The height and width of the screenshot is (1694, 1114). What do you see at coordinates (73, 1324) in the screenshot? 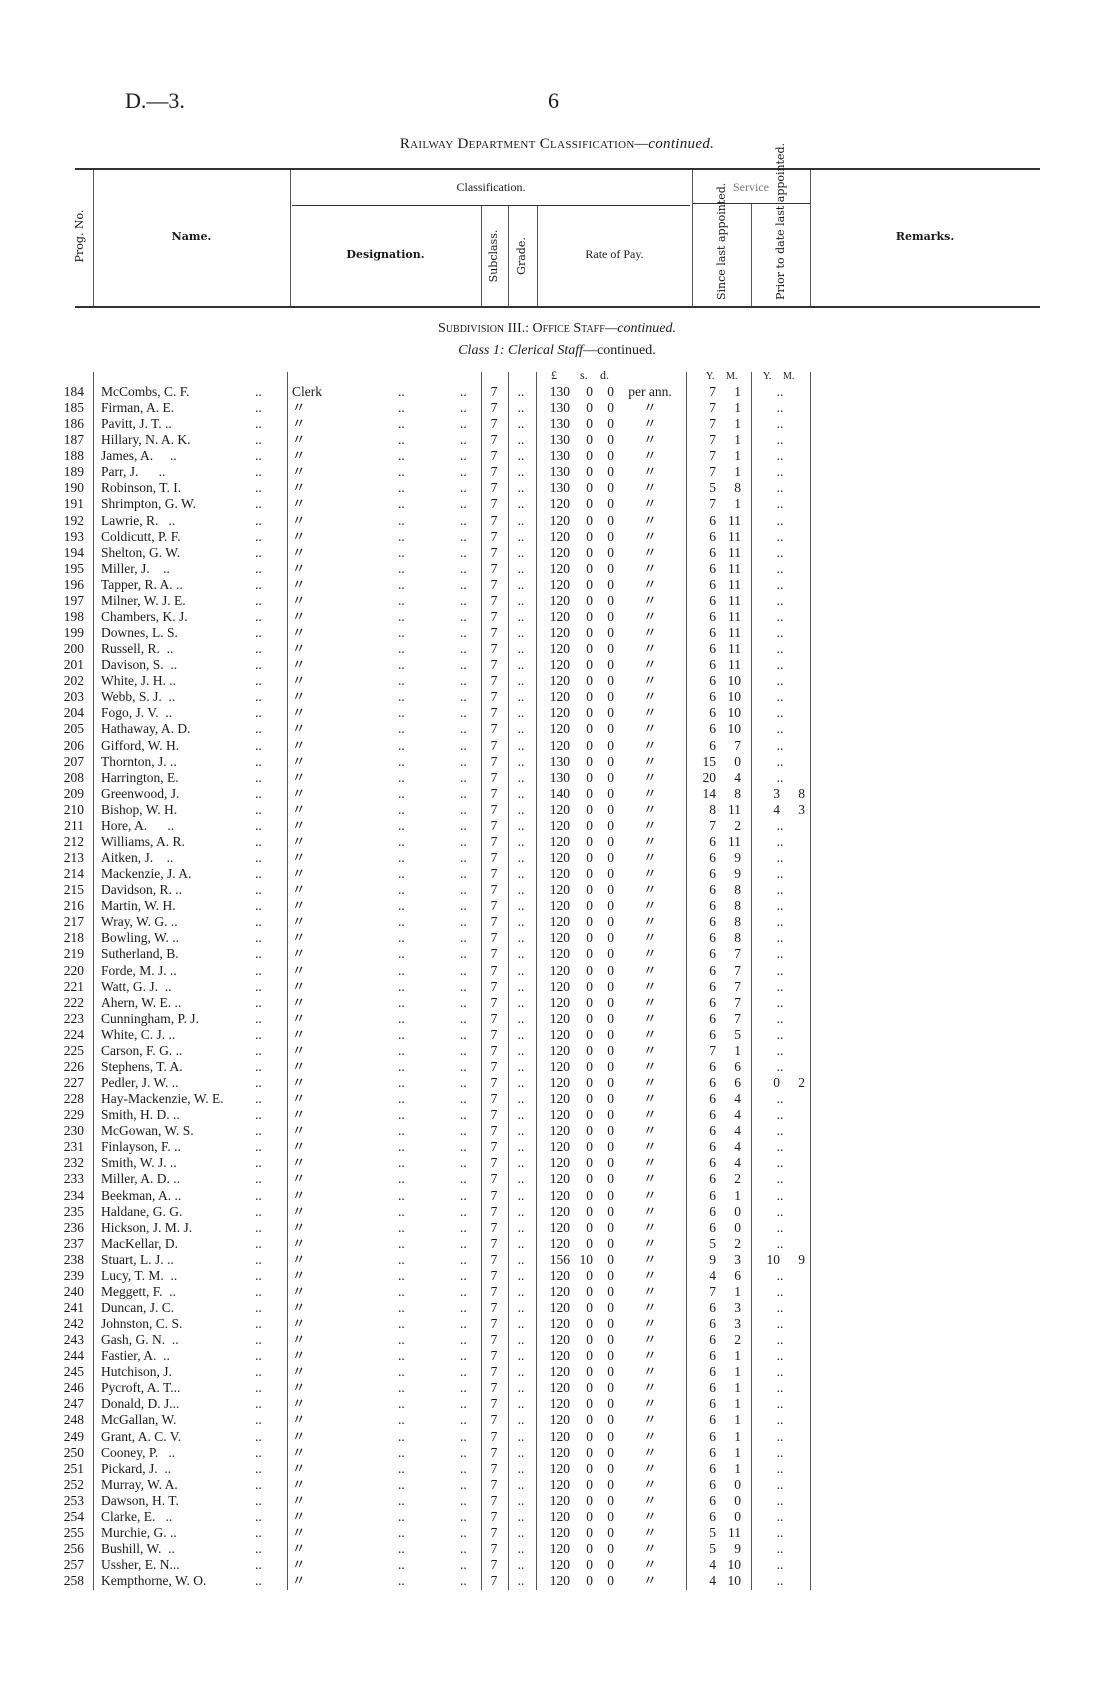
I see `cell-prog-no: 242` at bounding box center [73, 1324].